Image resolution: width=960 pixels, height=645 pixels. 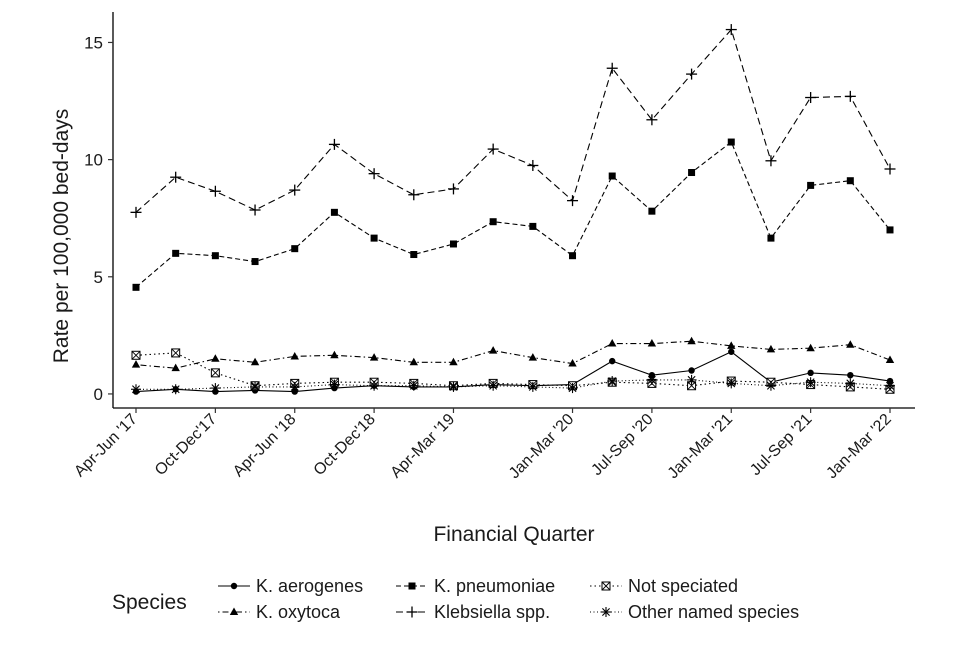 I want to click on series-line-k-oxytoca, so click(x=513, y=354).